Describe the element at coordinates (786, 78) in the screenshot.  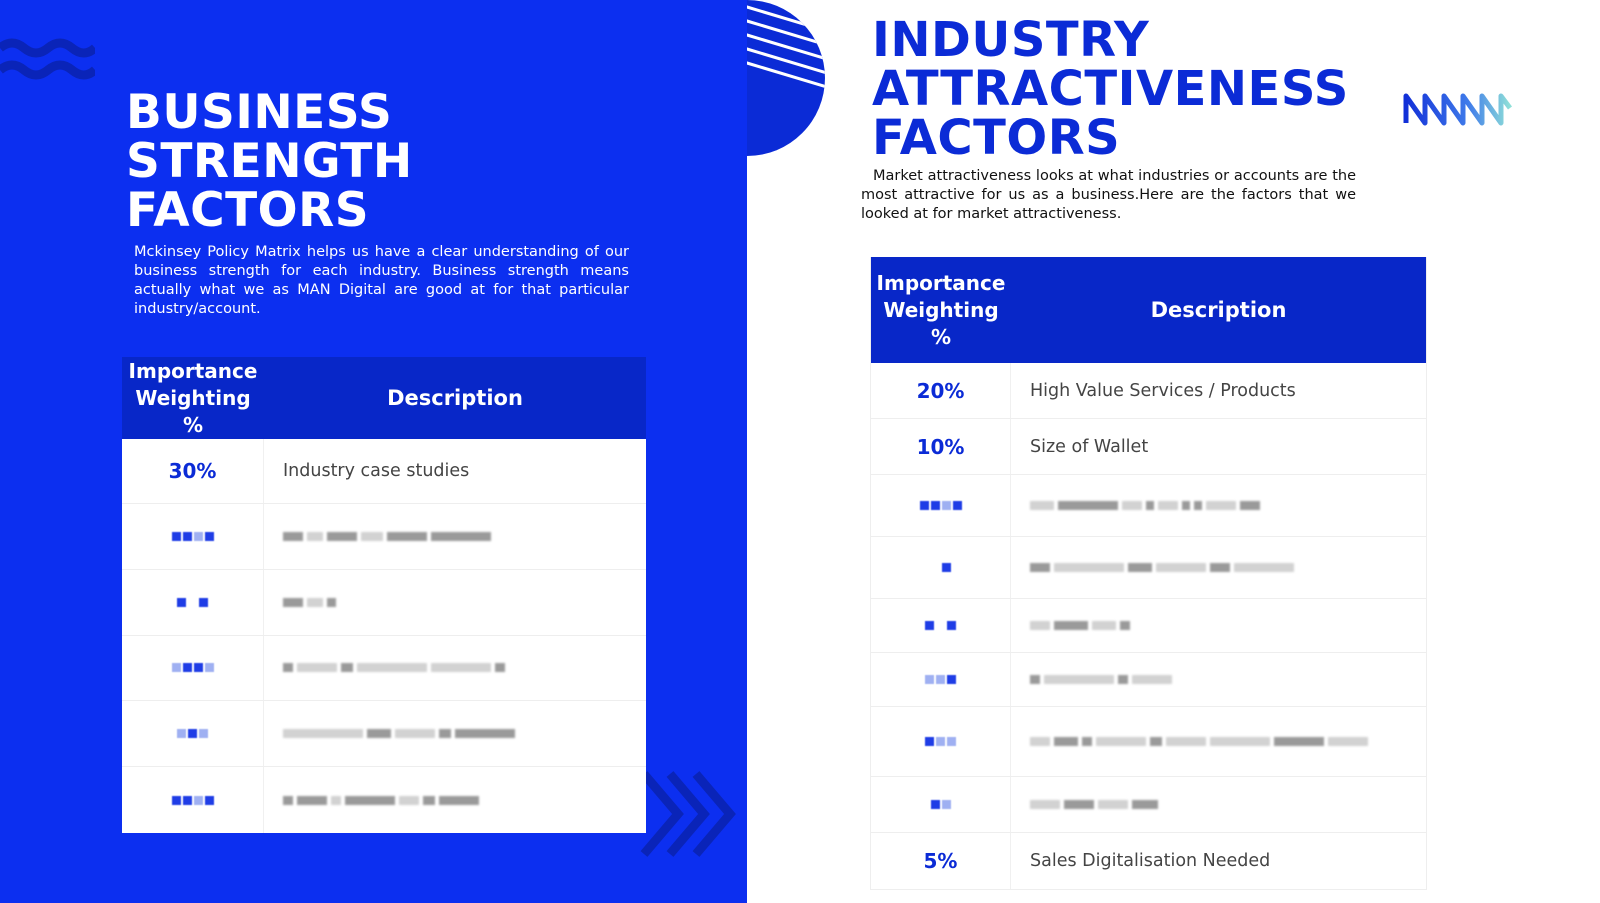
I see `striped-circle-decoration-icon` at that location.